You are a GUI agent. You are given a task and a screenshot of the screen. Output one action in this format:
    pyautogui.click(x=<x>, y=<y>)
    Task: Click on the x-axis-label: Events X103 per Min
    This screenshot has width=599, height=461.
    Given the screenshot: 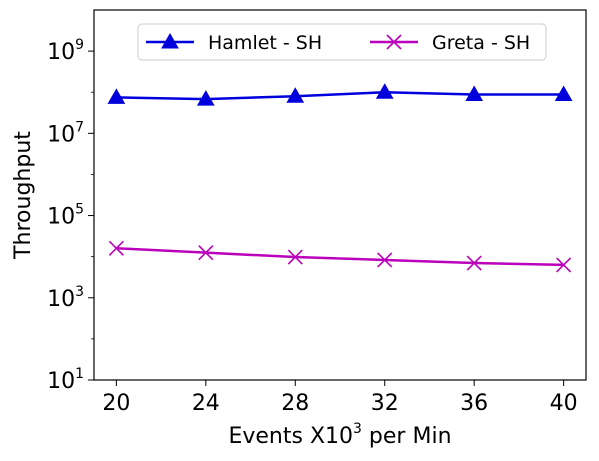 What is the action you would take?
    pyautogui.click(x=339, y=435)
    